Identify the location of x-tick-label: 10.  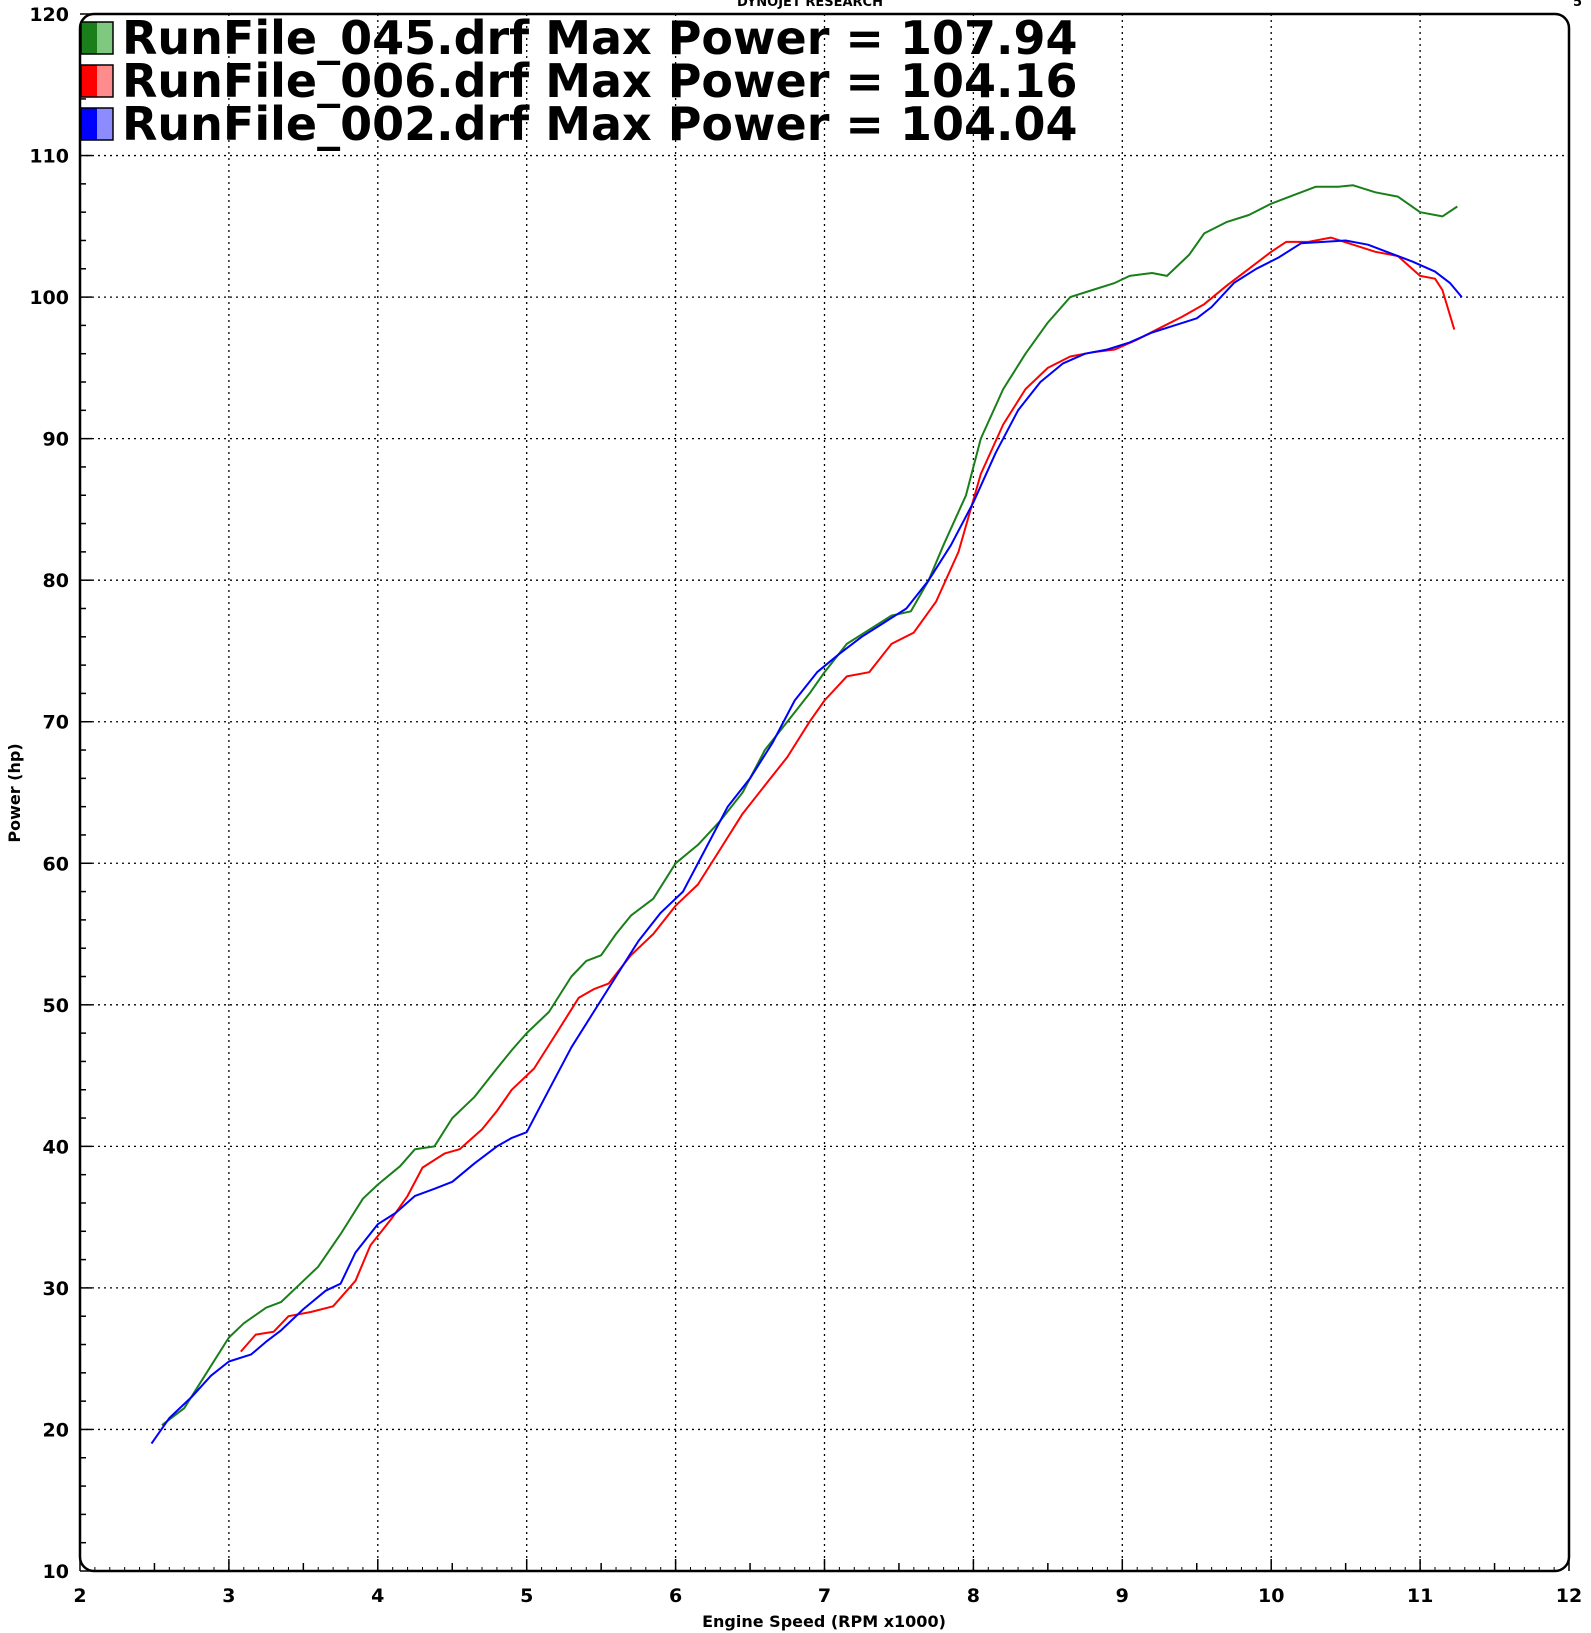
(1271, 1596).